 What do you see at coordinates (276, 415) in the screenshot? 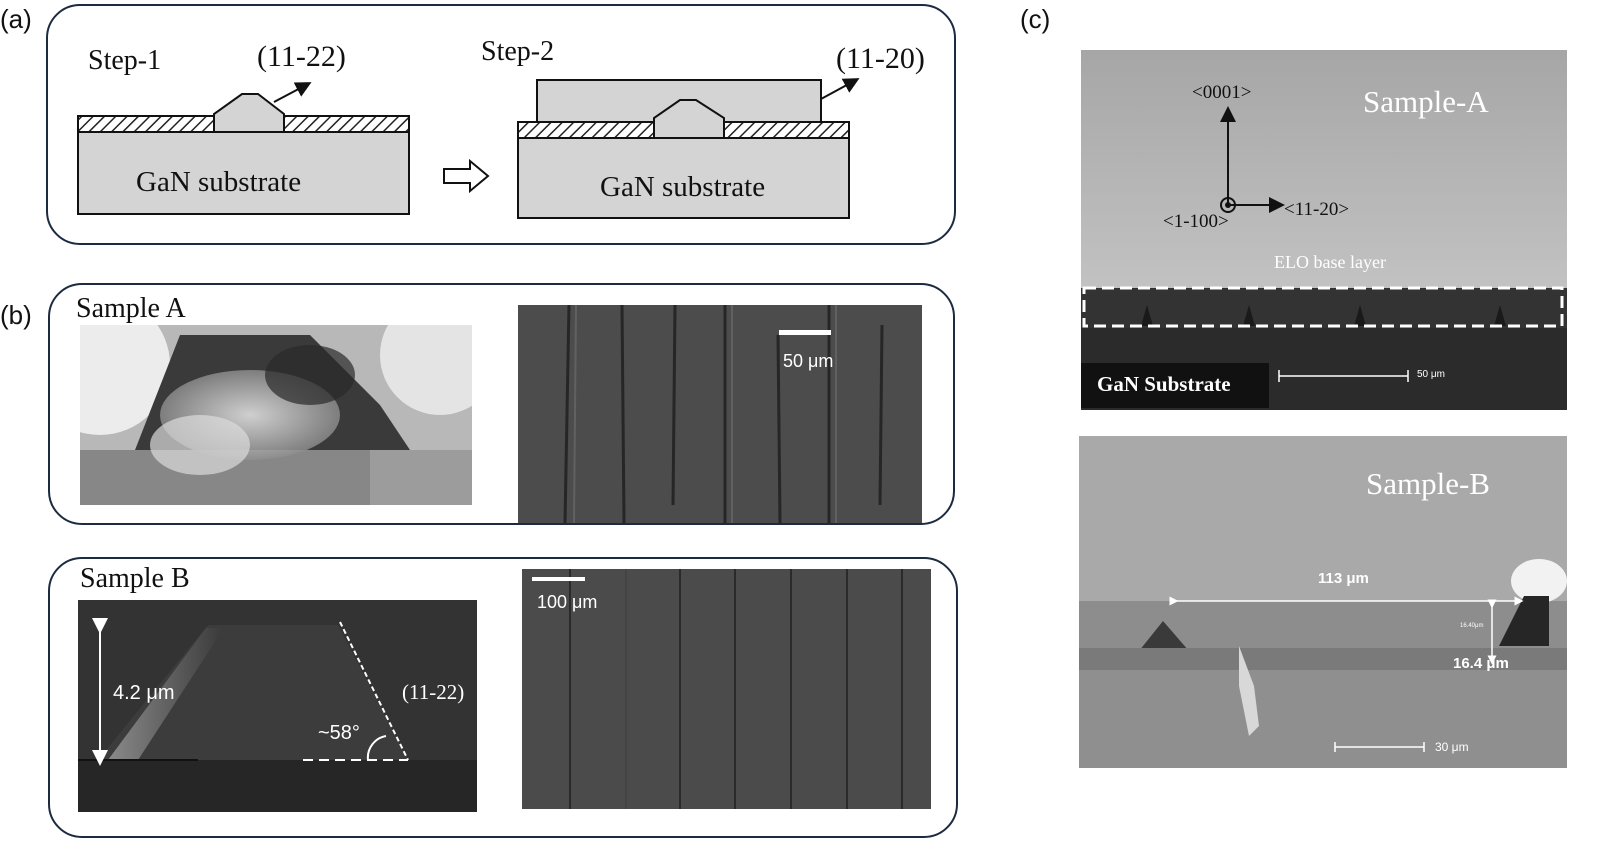
I see `sample-a-cross-section-image` at bounding box center [276, 415].